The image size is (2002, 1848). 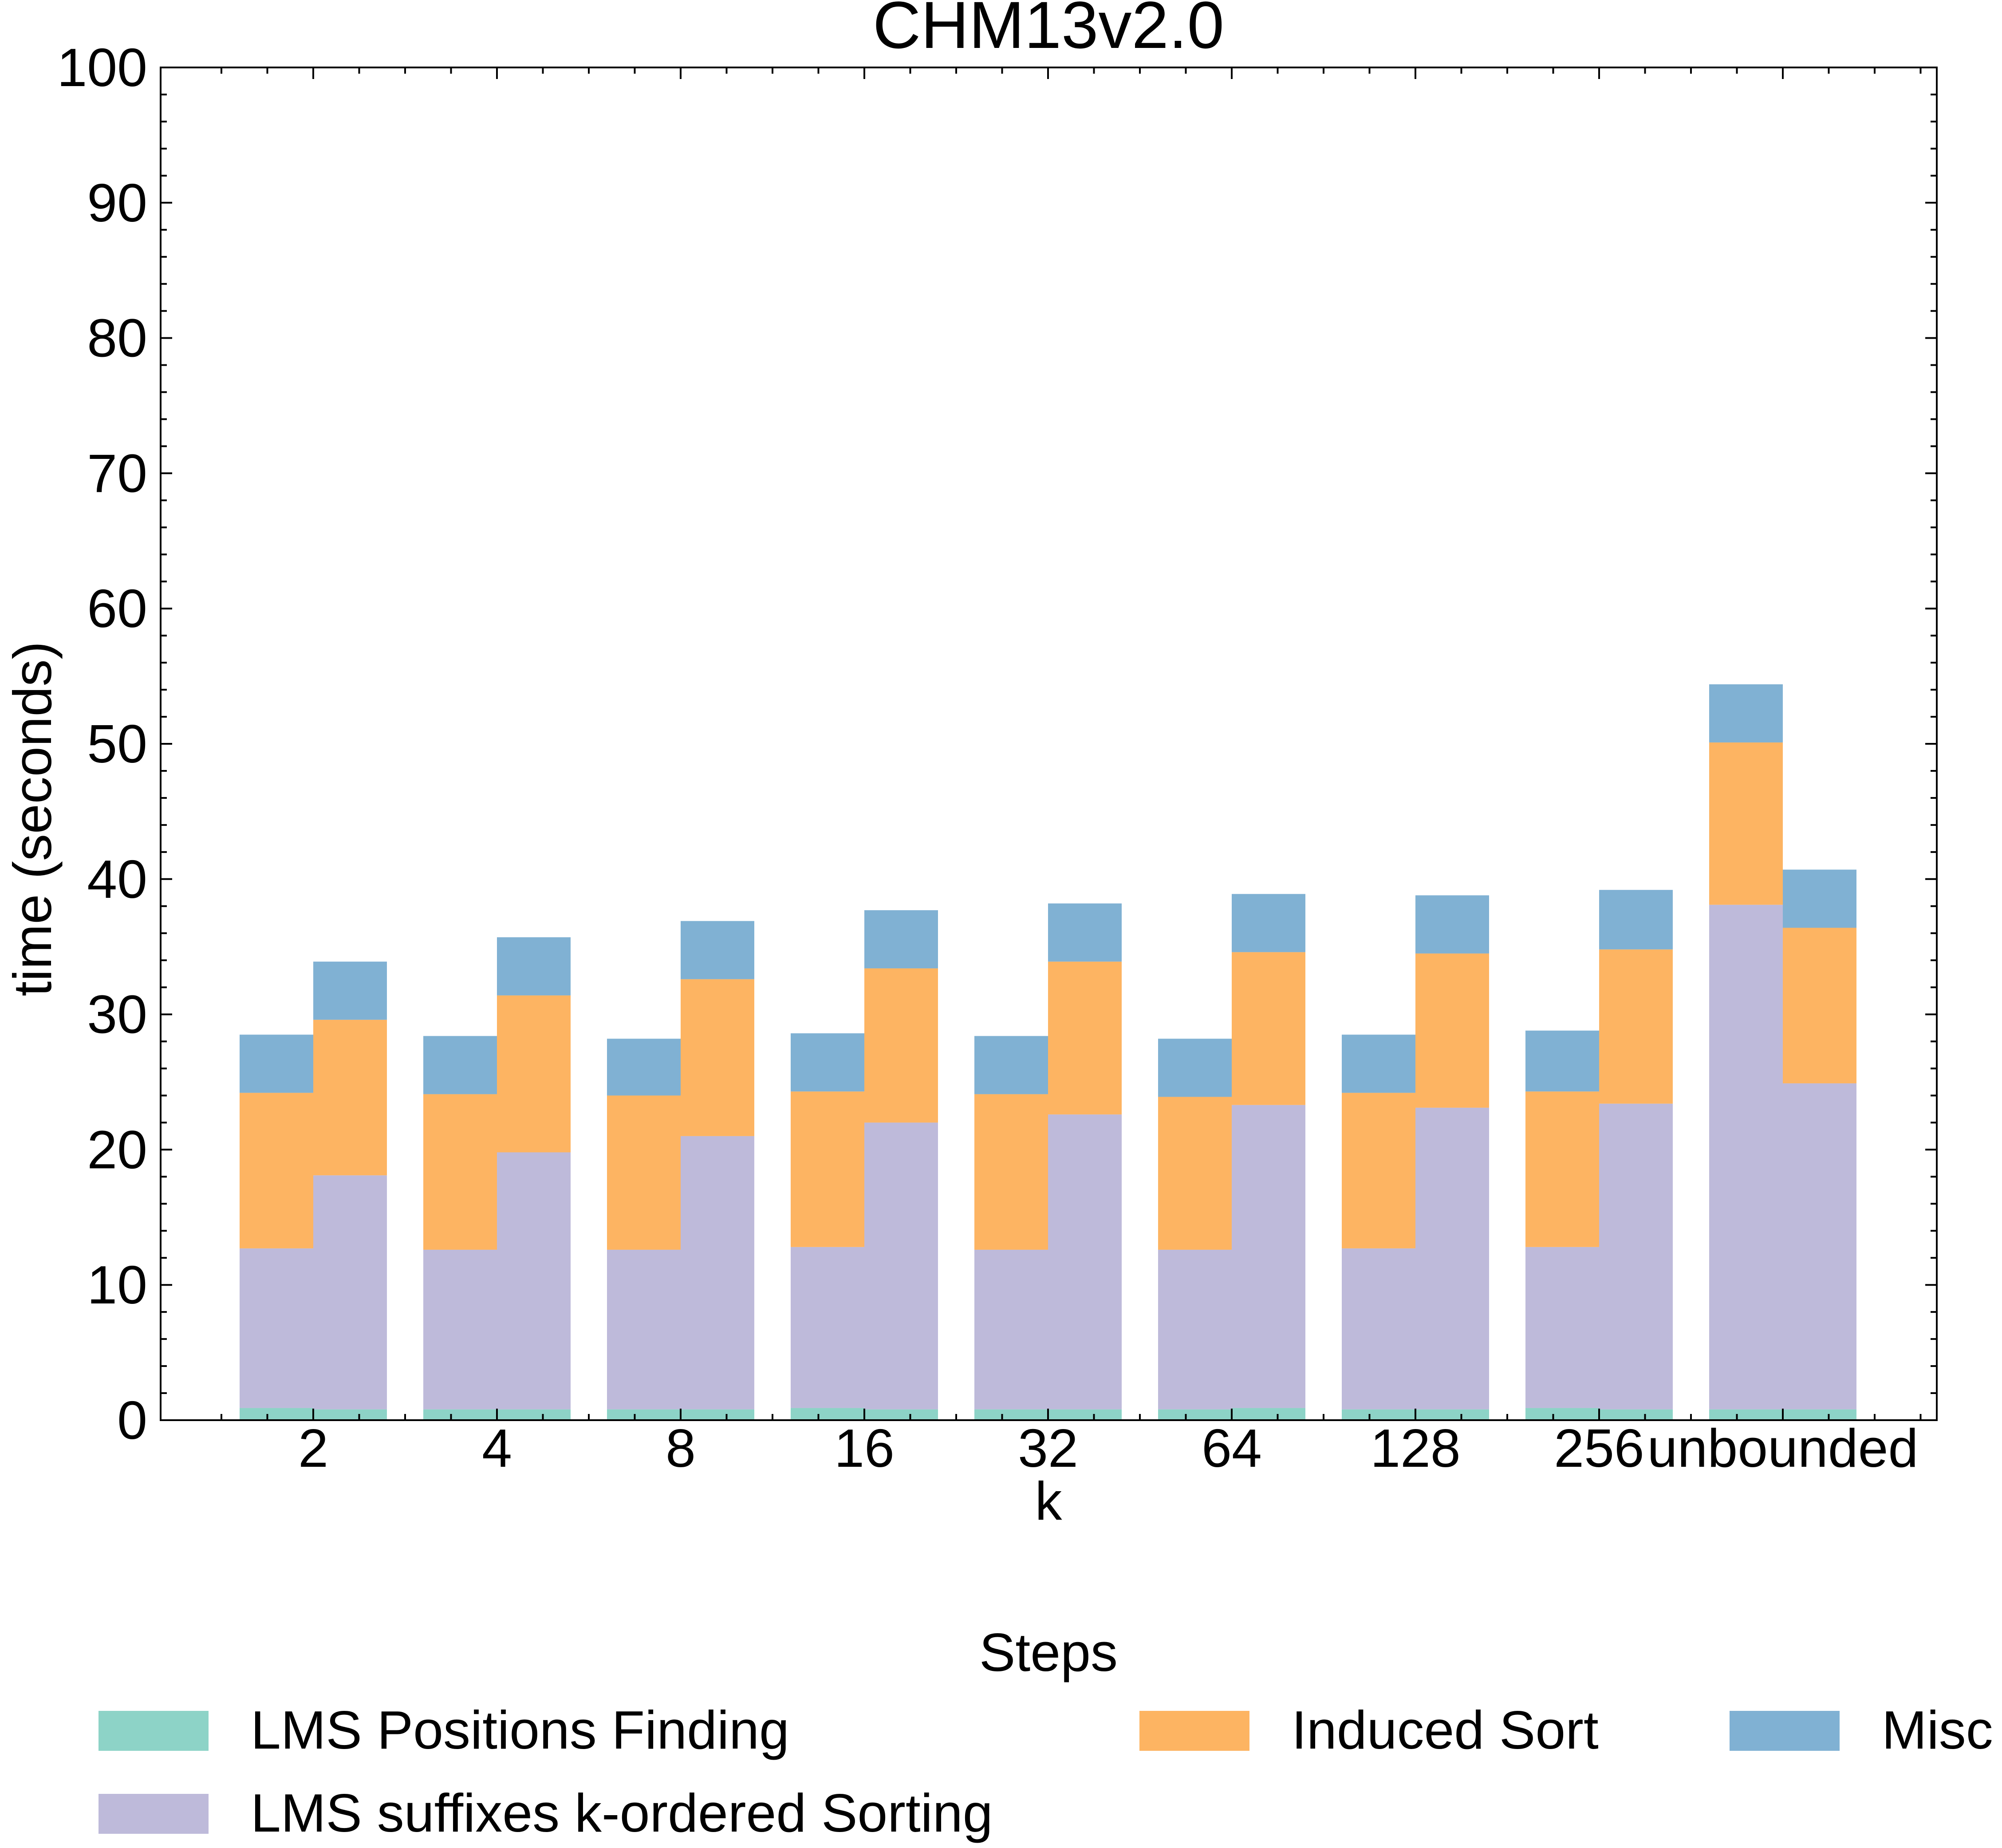 I want to click on x-tick-label: 128, so click(x=1415, y=1448).